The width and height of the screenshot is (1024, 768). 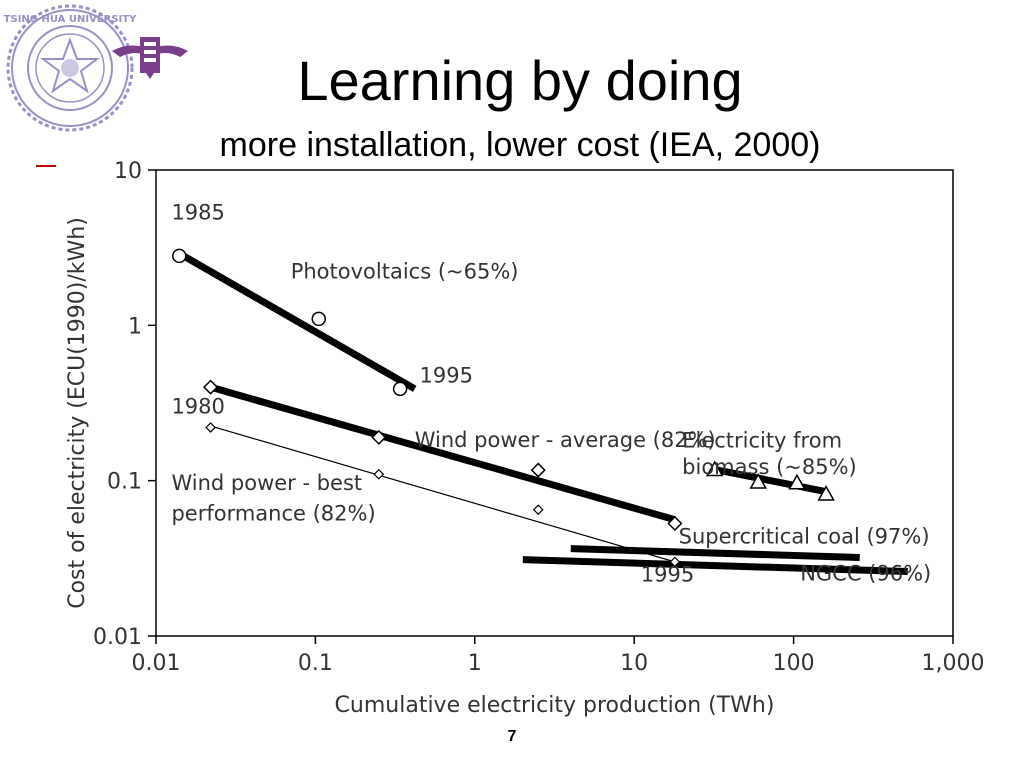 I want to click on x-tick-label: 1,000, so click(x=953, y=663).